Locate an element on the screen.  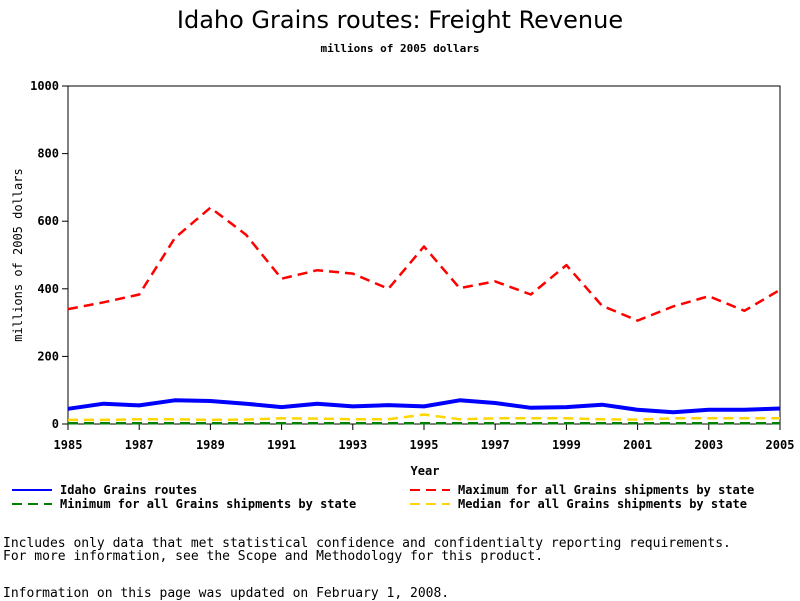
y-tick-label: 400 is located at coordinates (48, 289).